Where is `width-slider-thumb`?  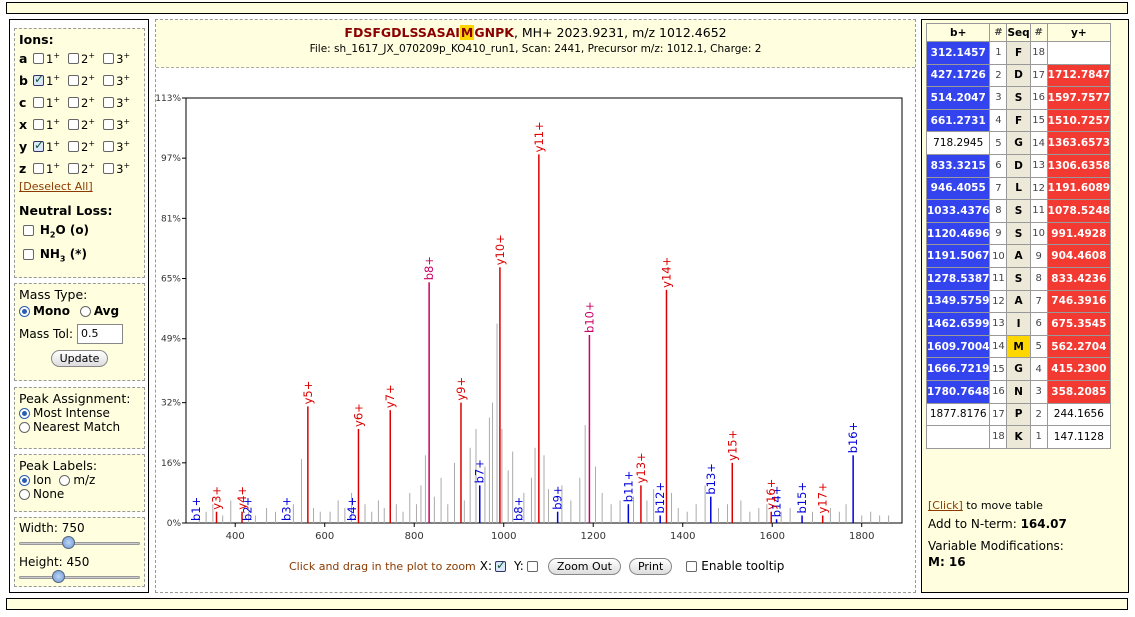
width-slider-thumb is located at coordinates (68, 542).